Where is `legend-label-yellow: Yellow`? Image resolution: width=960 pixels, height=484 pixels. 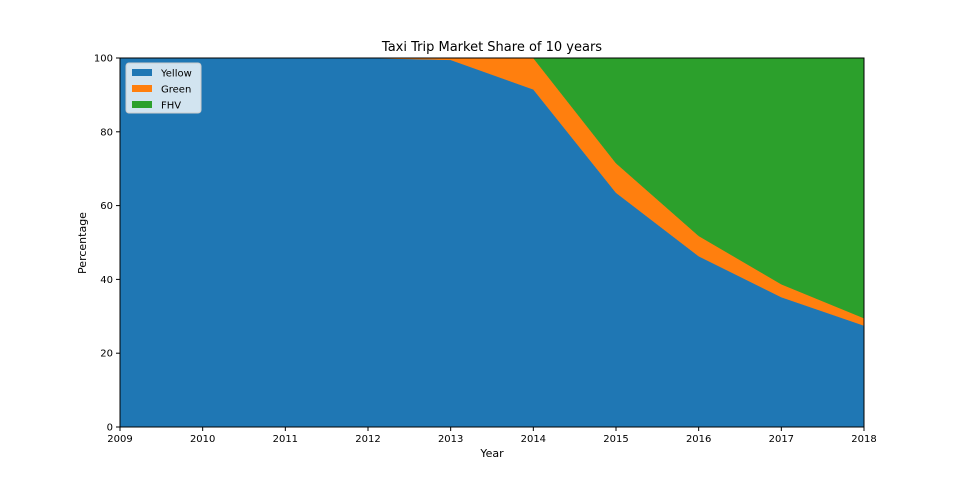
legend-label-yellow: Yellow is located at coordinates (176, 74).